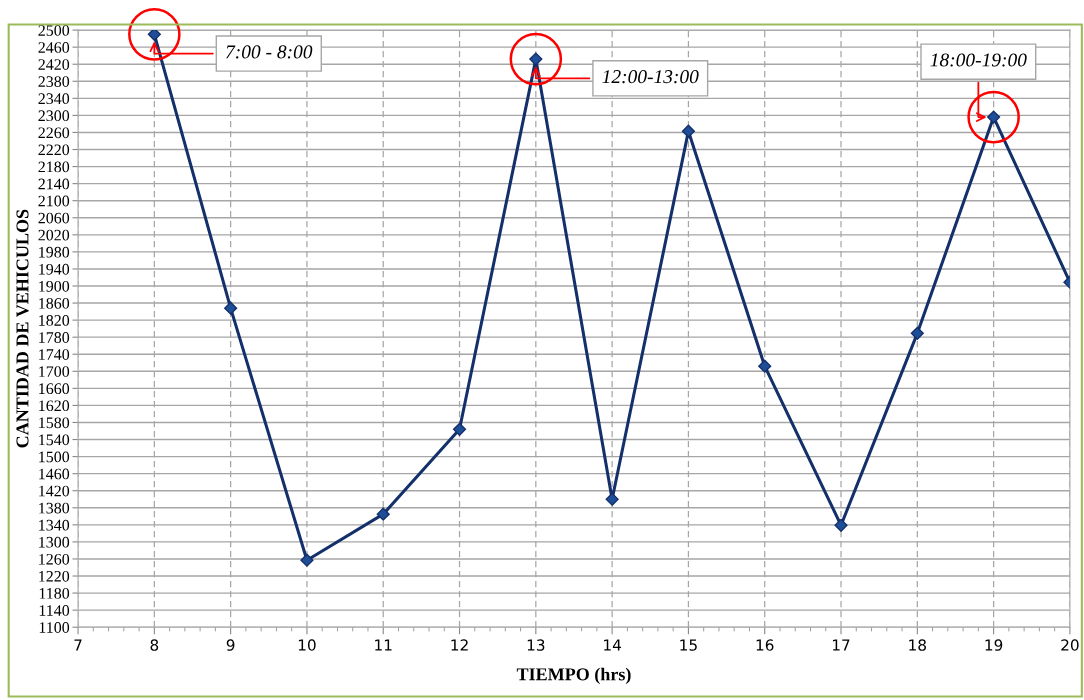  What do you see at coordinates (54, 525) in the screenshot?
I see `y-tick-label: 1340` at bounding box center [54, 525].